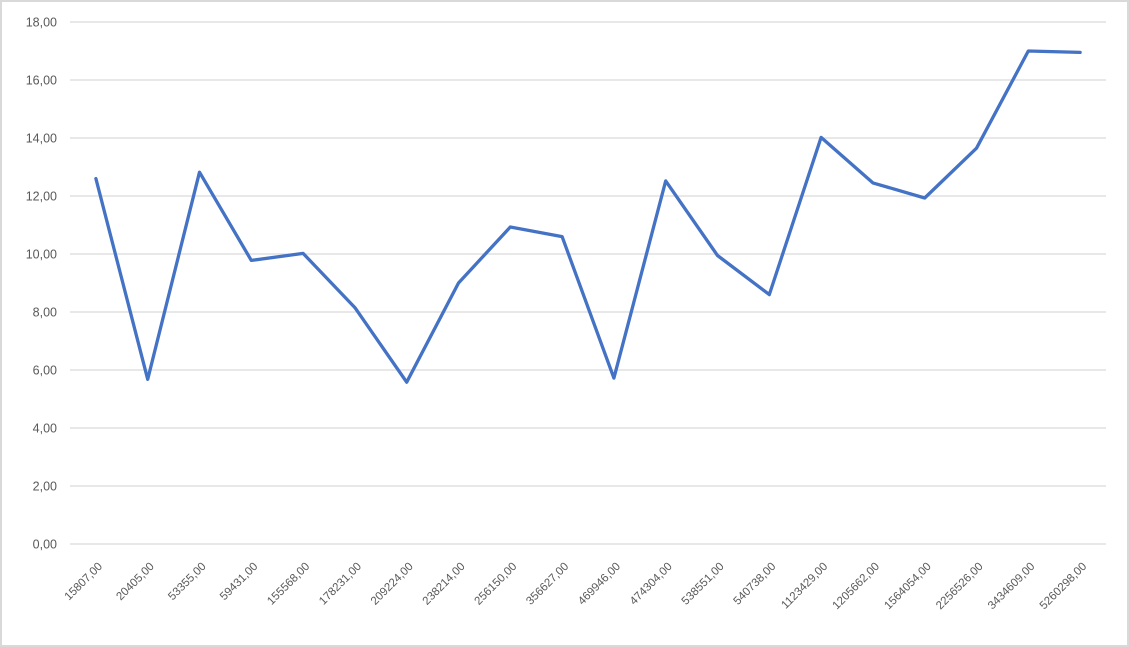 The height and width of the screenshot is (647, 1129). I want to click on y-tick-label: 8,00, so click(45, 313).